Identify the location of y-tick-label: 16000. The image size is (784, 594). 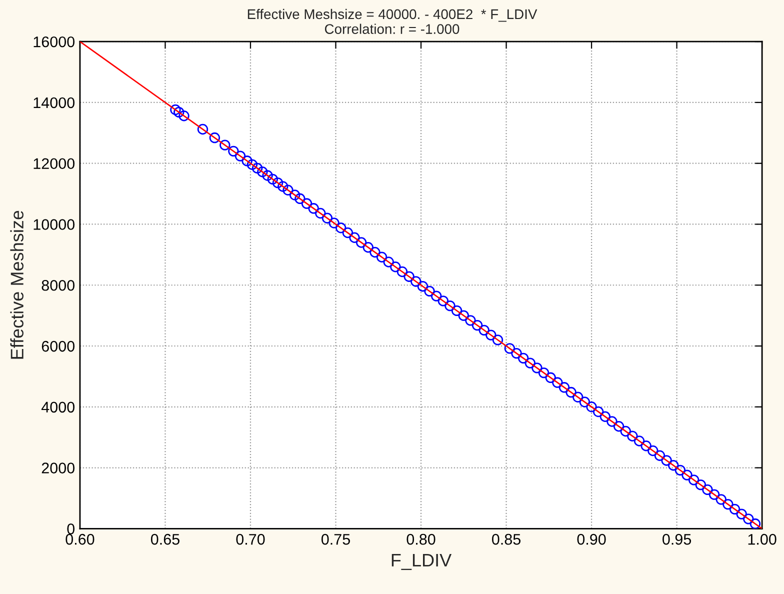
(54, 42).